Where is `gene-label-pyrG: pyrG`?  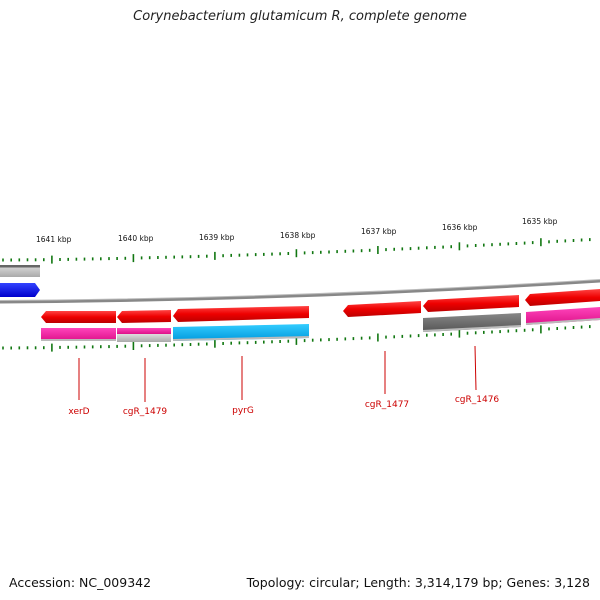 gene-label-pyrG: pyrG is located at coordinates (243, 411).